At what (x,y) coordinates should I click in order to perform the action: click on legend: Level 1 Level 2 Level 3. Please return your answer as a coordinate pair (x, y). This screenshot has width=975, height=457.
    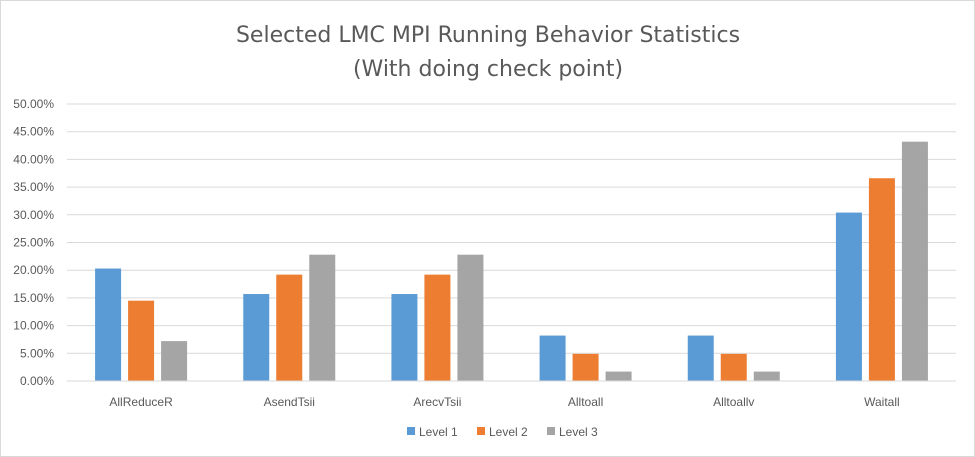
    Looking at the image, I should click on (502, 432).